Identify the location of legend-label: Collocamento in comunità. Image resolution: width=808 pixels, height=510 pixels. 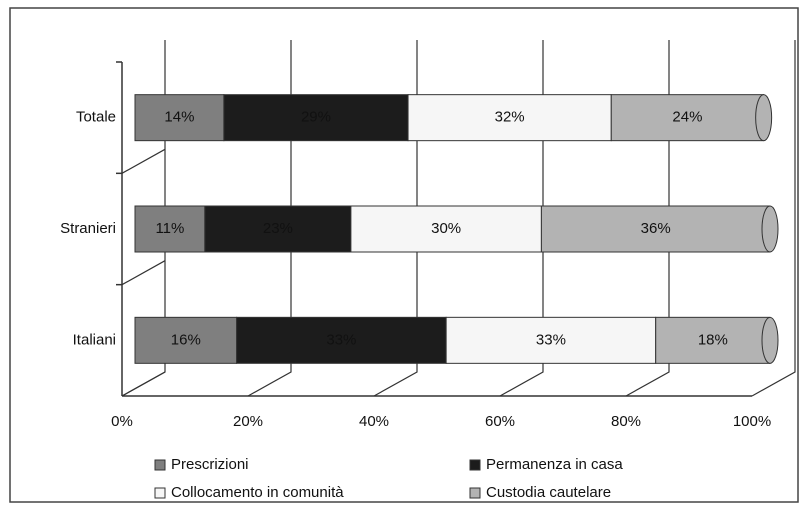
(257, 492).